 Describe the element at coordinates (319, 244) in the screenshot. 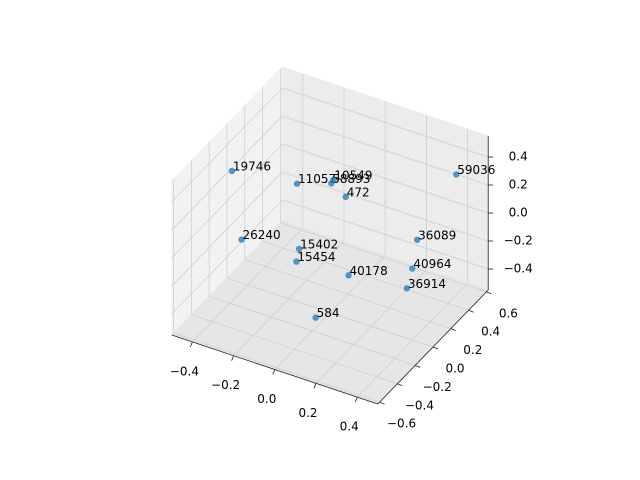

I see `point-label: 15402` at that location.